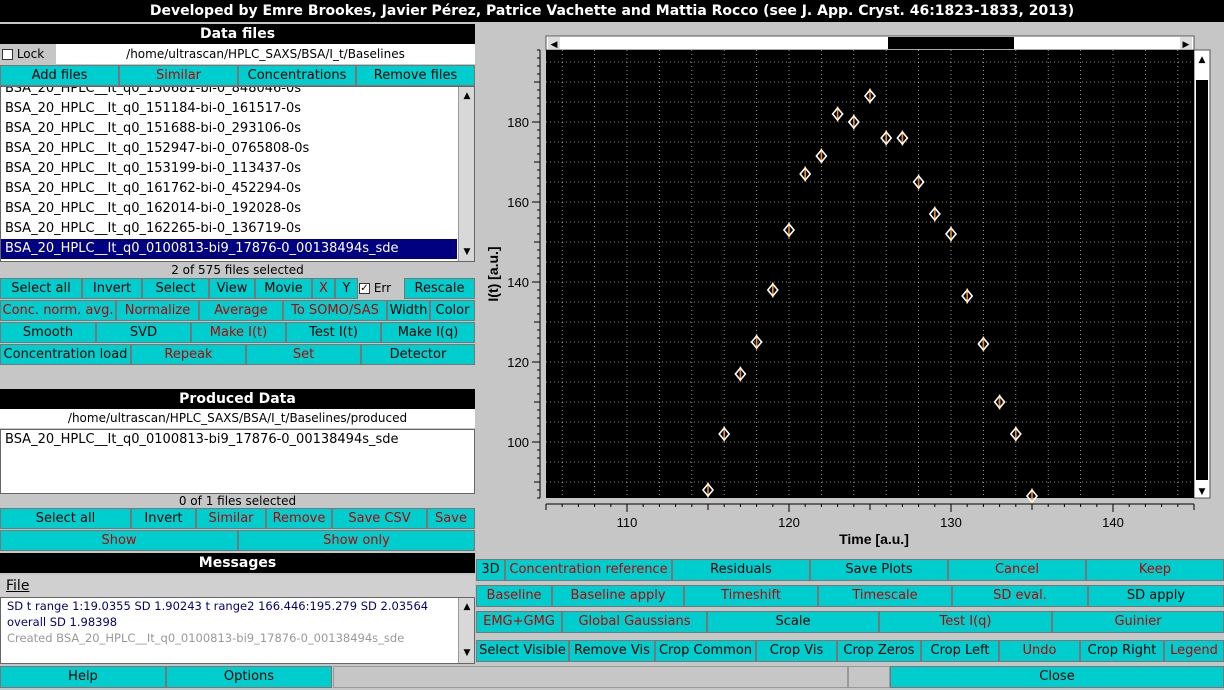 The image size is (1224, 690). I want to click on select-all-button: Select all, so click(41, 288).